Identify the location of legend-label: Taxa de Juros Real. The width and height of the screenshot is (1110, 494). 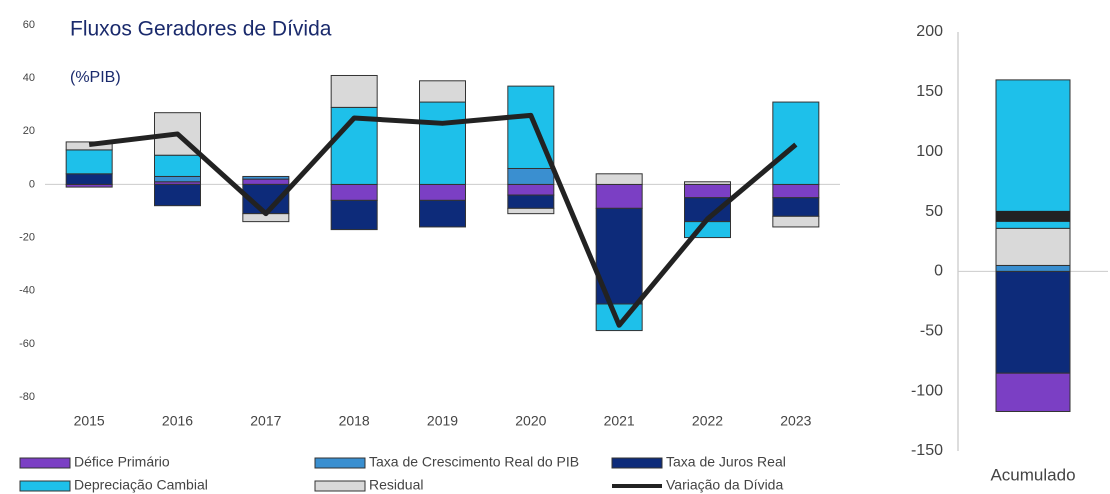
(726, 462).